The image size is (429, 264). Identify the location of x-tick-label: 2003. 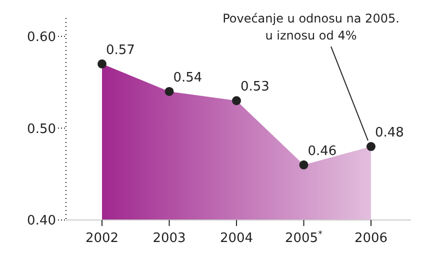
(169, 238).